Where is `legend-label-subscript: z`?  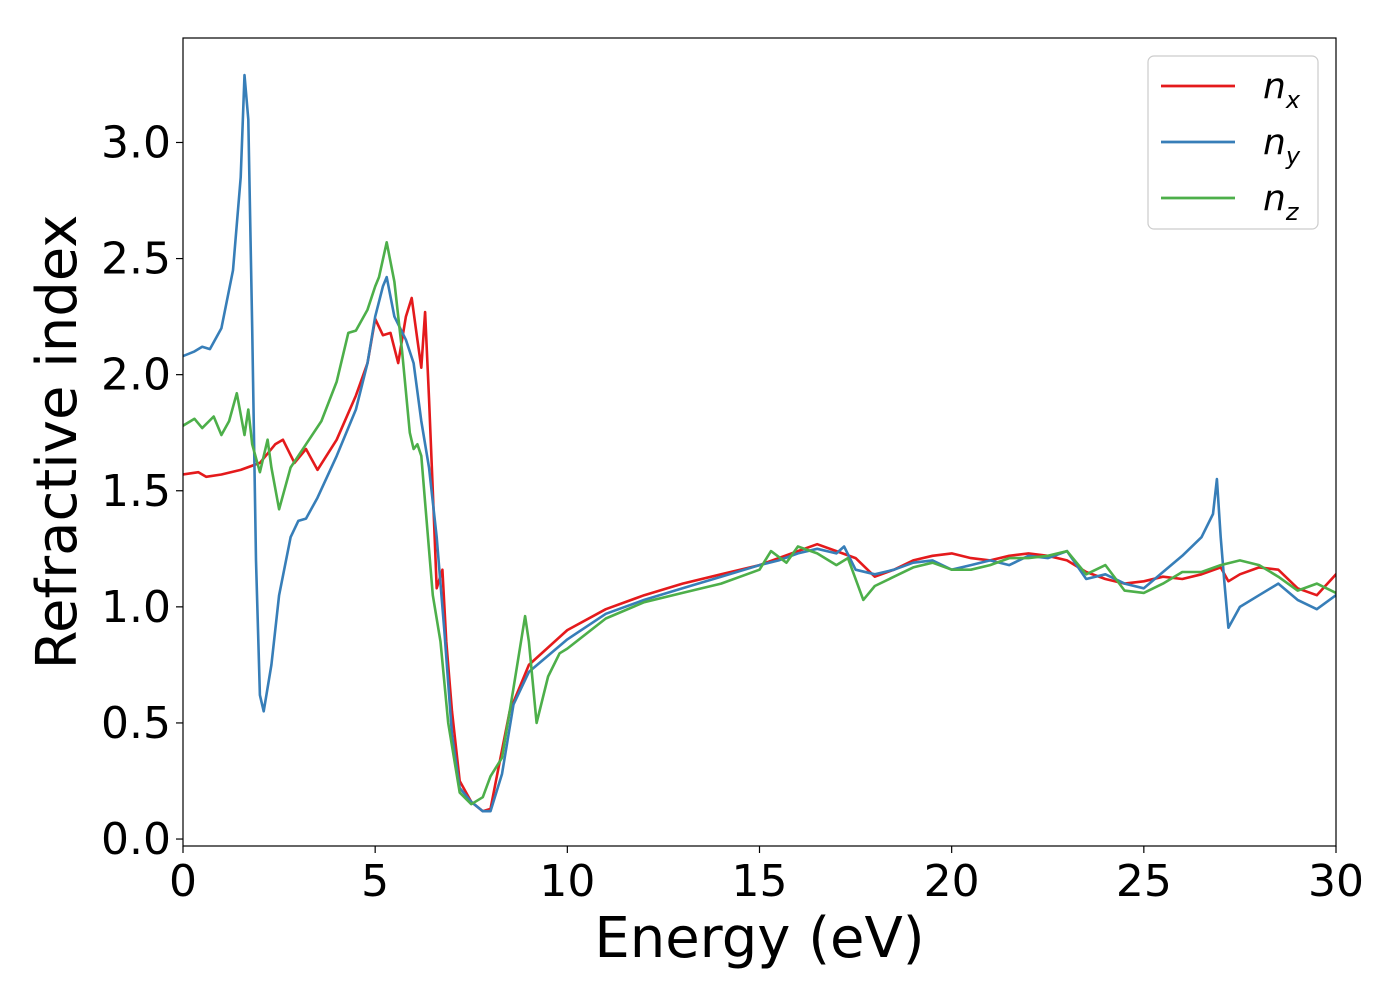
legend-label-subscript: z is located at coordinates (1292, 212).